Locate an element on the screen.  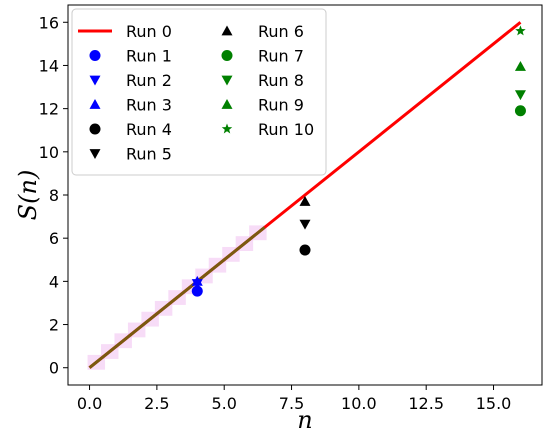
legend-label-run-4: Run 4 is located at coordinates (149, 129).